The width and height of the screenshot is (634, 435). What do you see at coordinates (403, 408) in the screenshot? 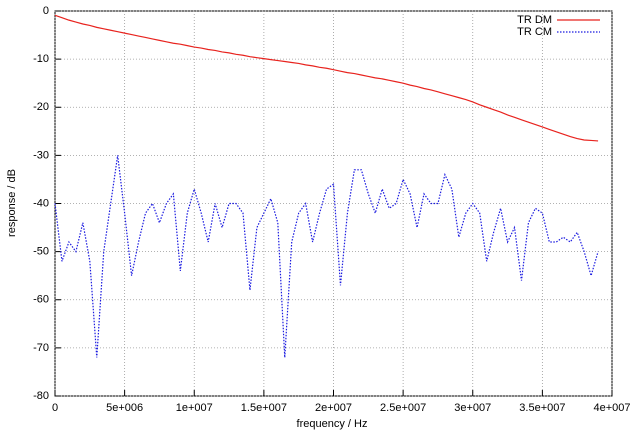
I see `x-tick-label: 2.5e+007` at bounding box center [403, 408].